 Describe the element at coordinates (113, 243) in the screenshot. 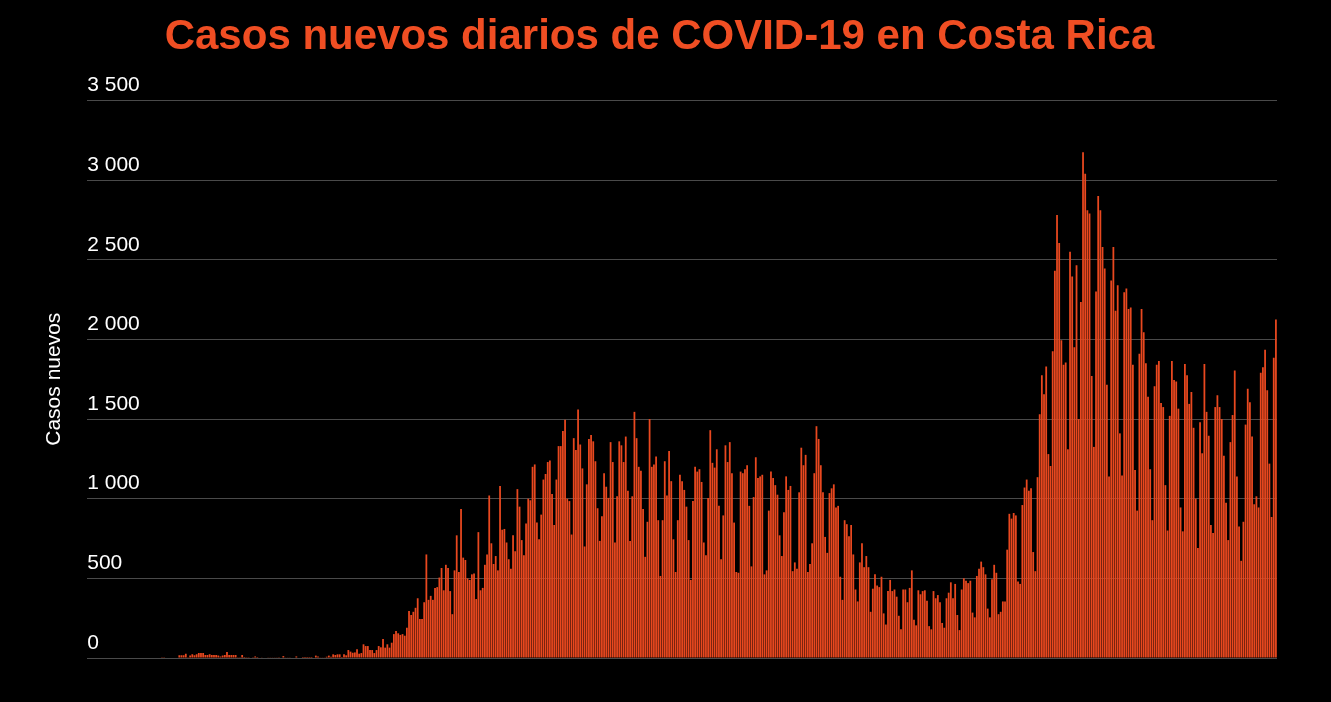

I see `y-tick-label: 2 500` at that location.